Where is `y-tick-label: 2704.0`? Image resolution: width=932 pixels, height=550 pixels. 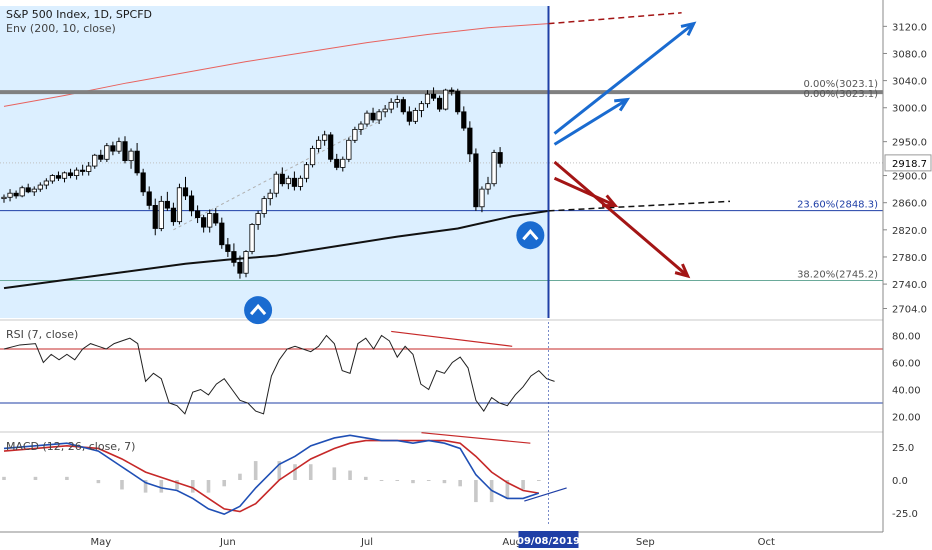
y-tick-label: 2704.0 is located at coordinates (909, 310).